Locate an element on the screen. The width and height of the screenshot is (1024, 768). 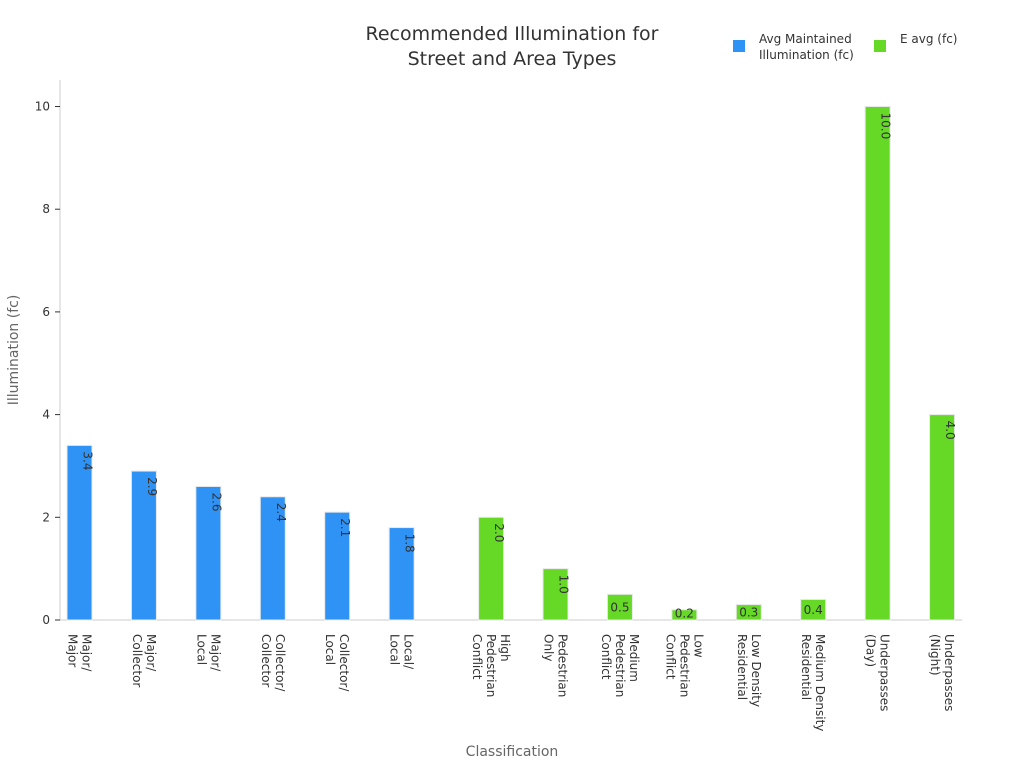
bar-value-label: 0.4 is located at coordinates (813, 610).